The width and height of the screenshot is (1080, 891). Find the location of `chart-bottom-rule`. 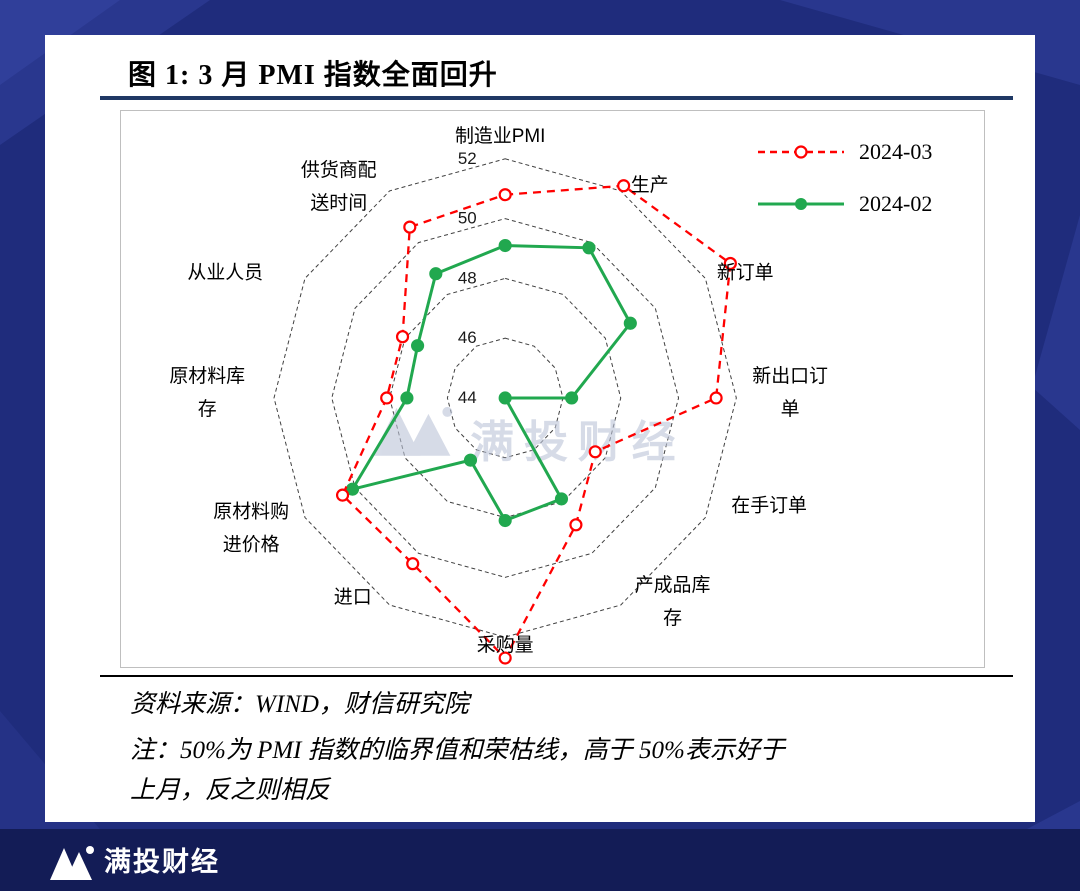

chart-bottom-rule is located at coordinates (556, 676).